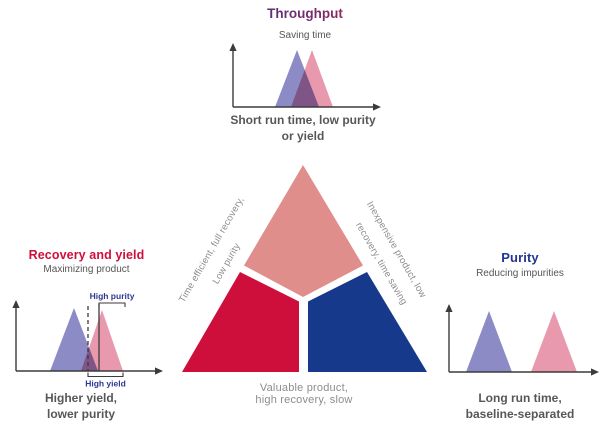  What do you see at coordinates (304, 388) in the screenshot?
I see `triangle-bottom-label-line1: Valuable product,` at bounding box center [304, 388].